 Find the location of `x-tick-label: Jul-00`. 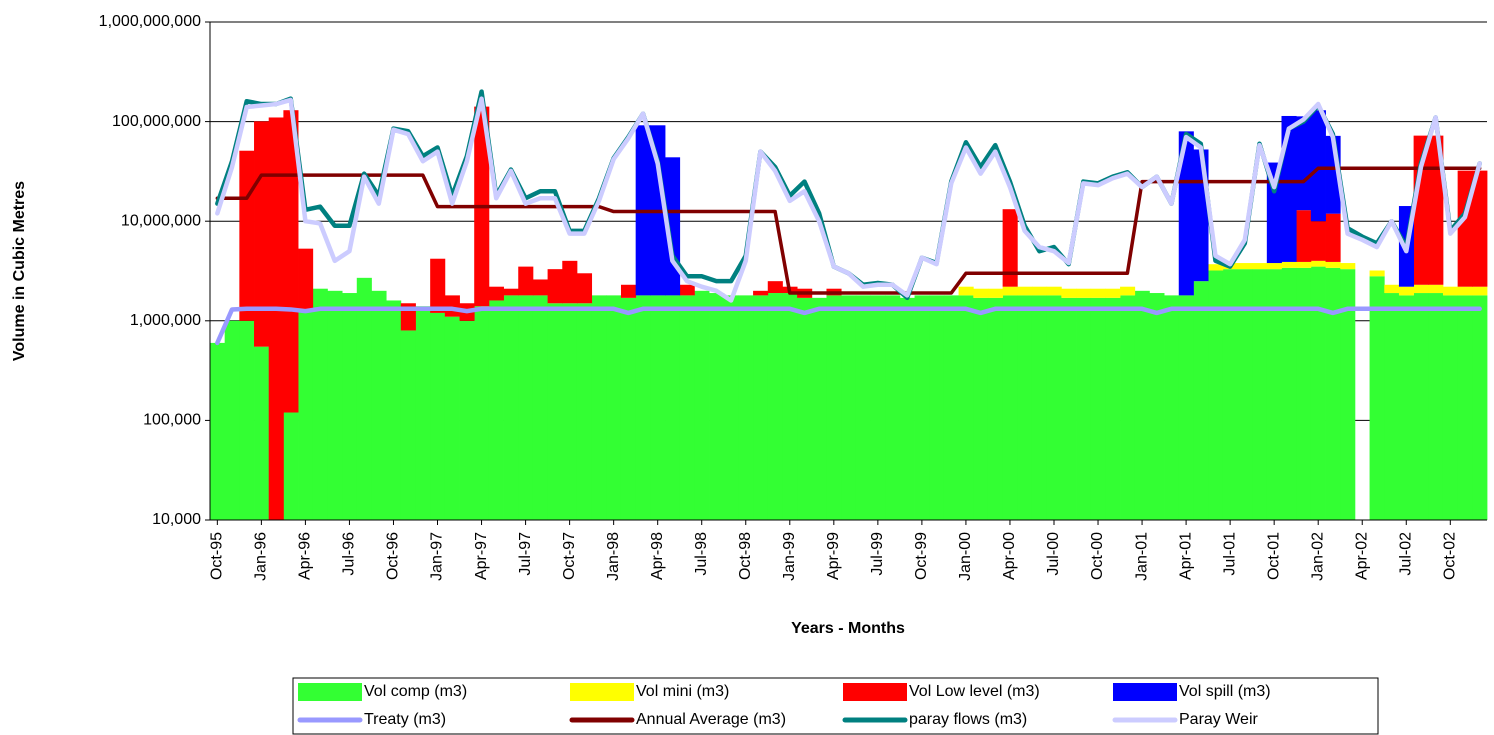

x-tick-label: Jul-00 is located at coordinates (1053, 554).